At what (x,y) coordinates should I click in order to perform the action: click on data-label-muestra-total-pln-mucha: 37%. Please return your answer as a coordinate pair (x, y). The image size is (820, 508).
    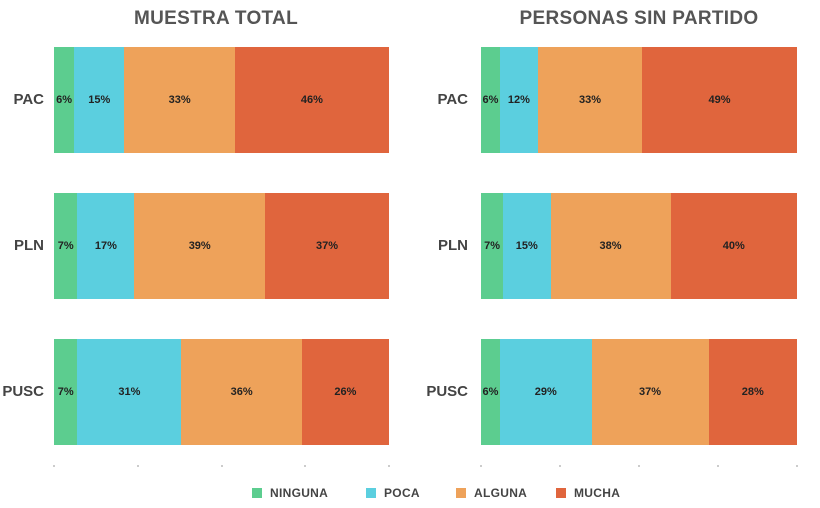
    Looking at the image, I should click on (327, 246).